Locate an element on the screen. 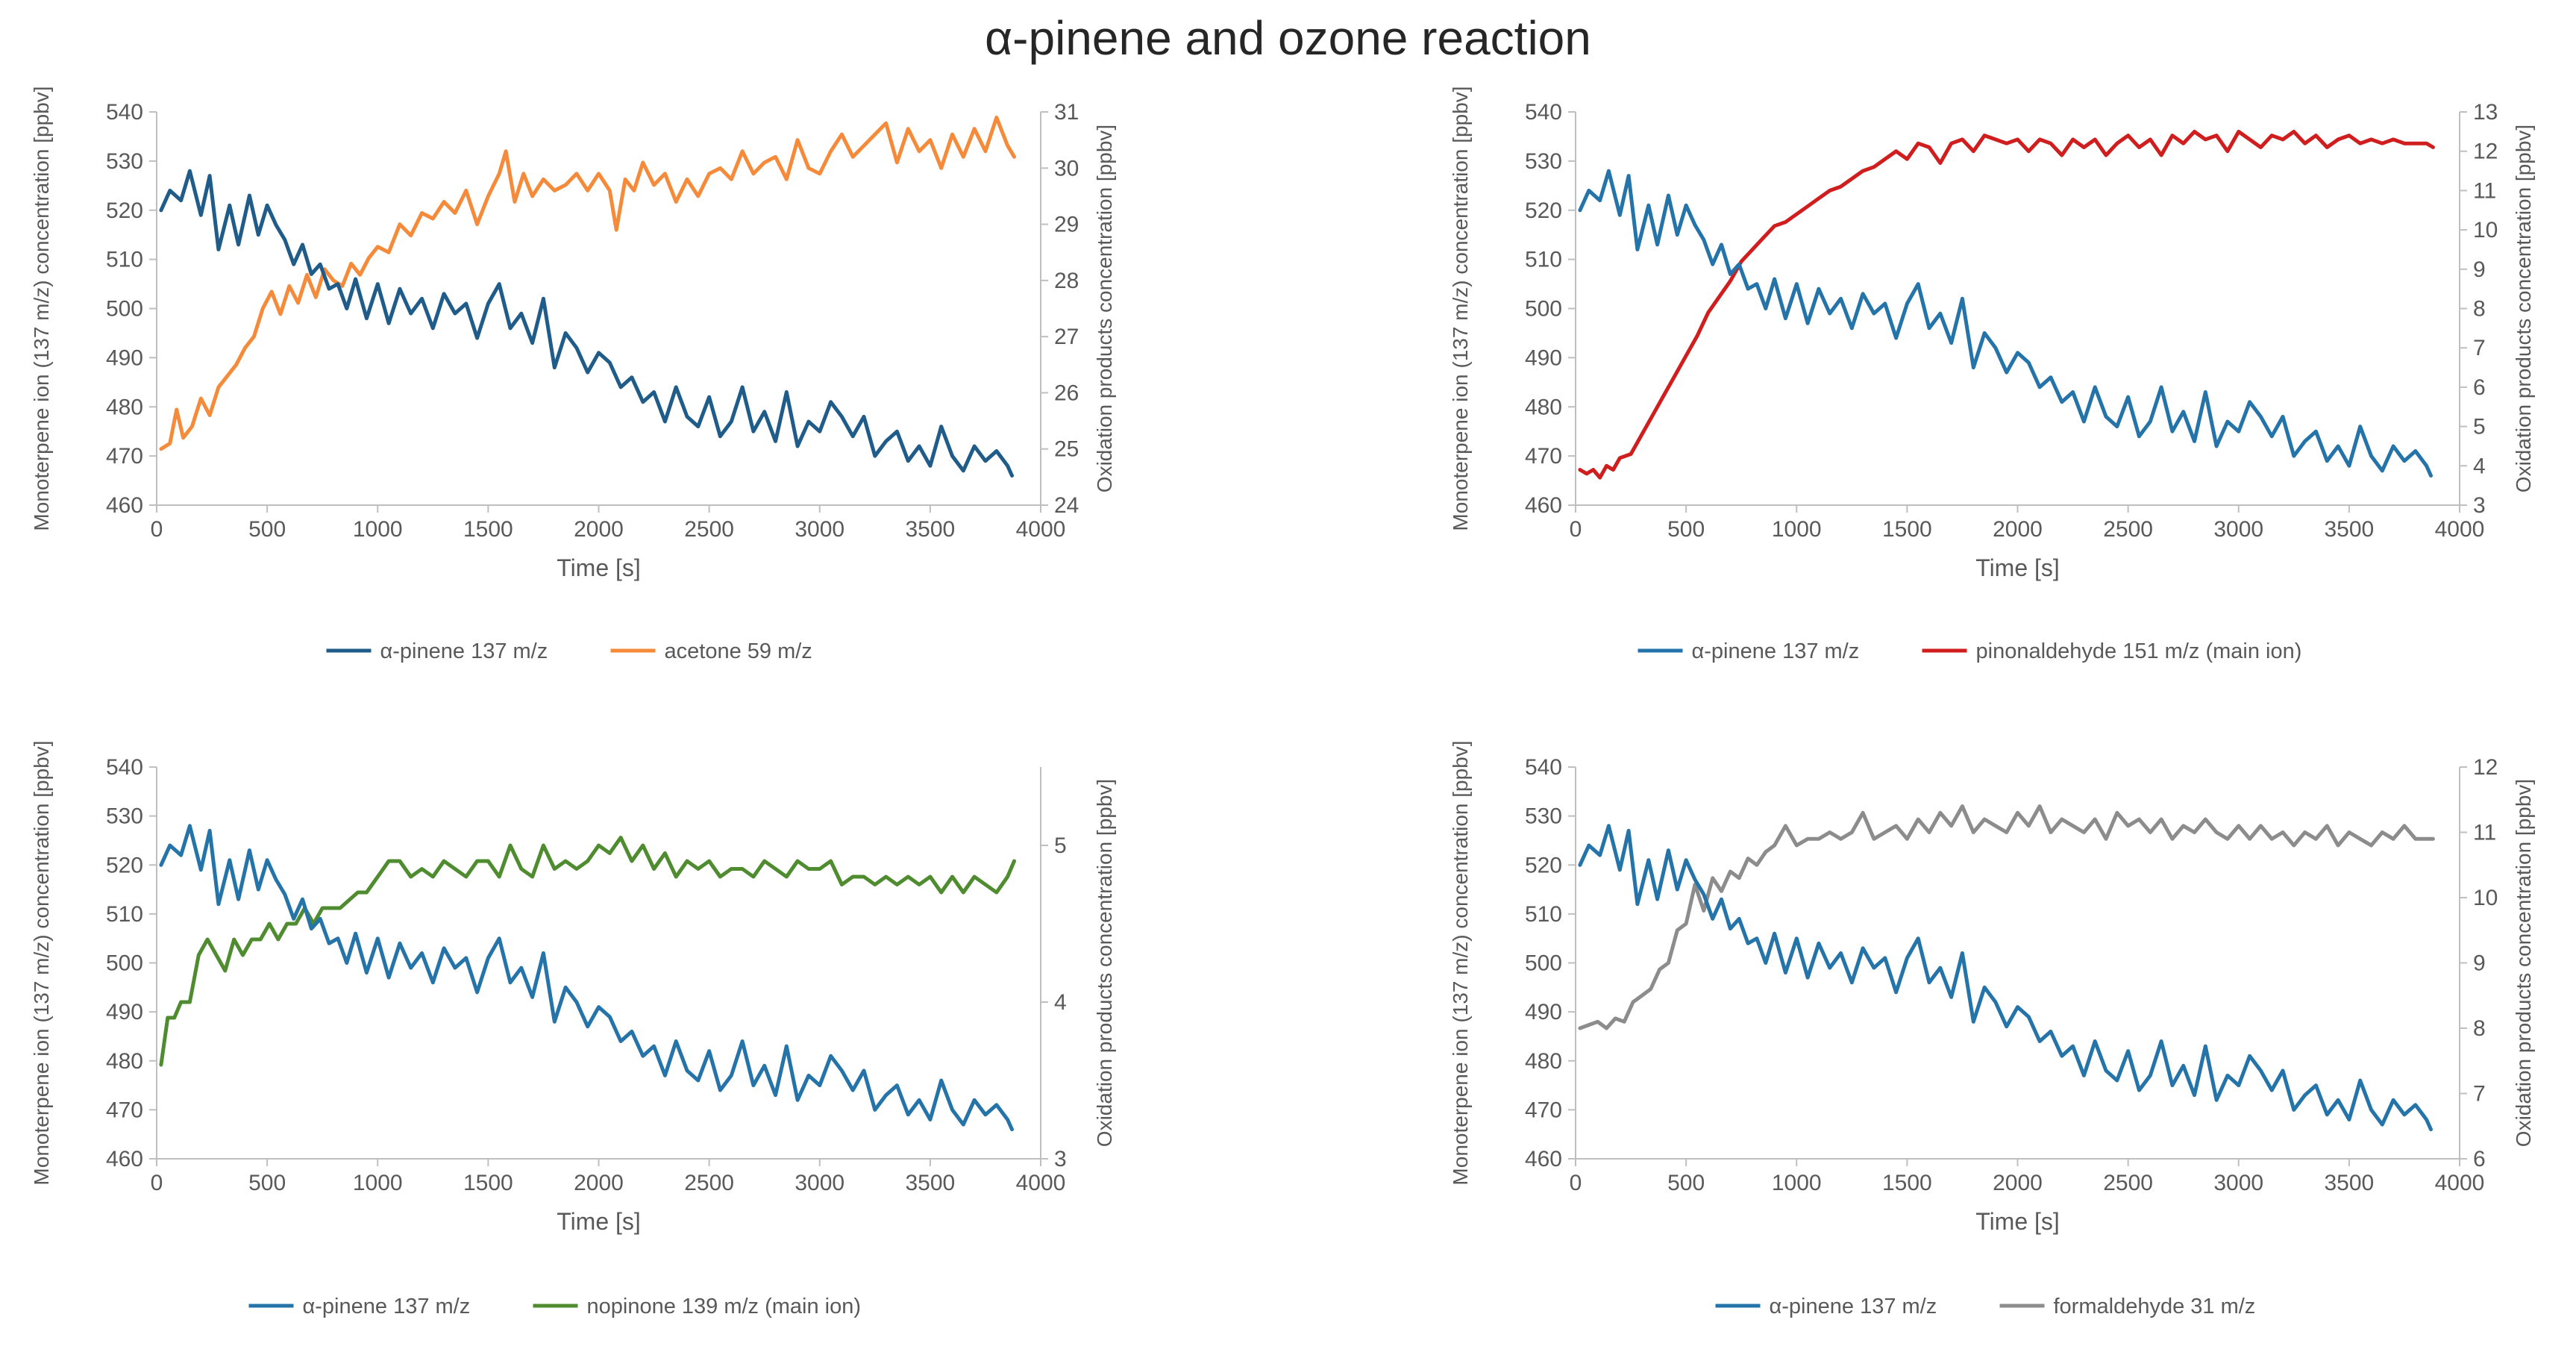 The image size is (2576, 1358). y-right-tick-label: 12 is located at coordinates (2485, 767).